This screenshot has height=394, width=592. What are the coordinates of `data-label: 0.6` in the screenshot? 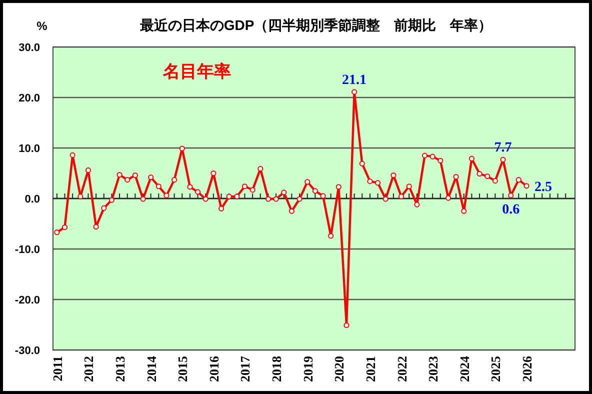 It's located at (511, 210).